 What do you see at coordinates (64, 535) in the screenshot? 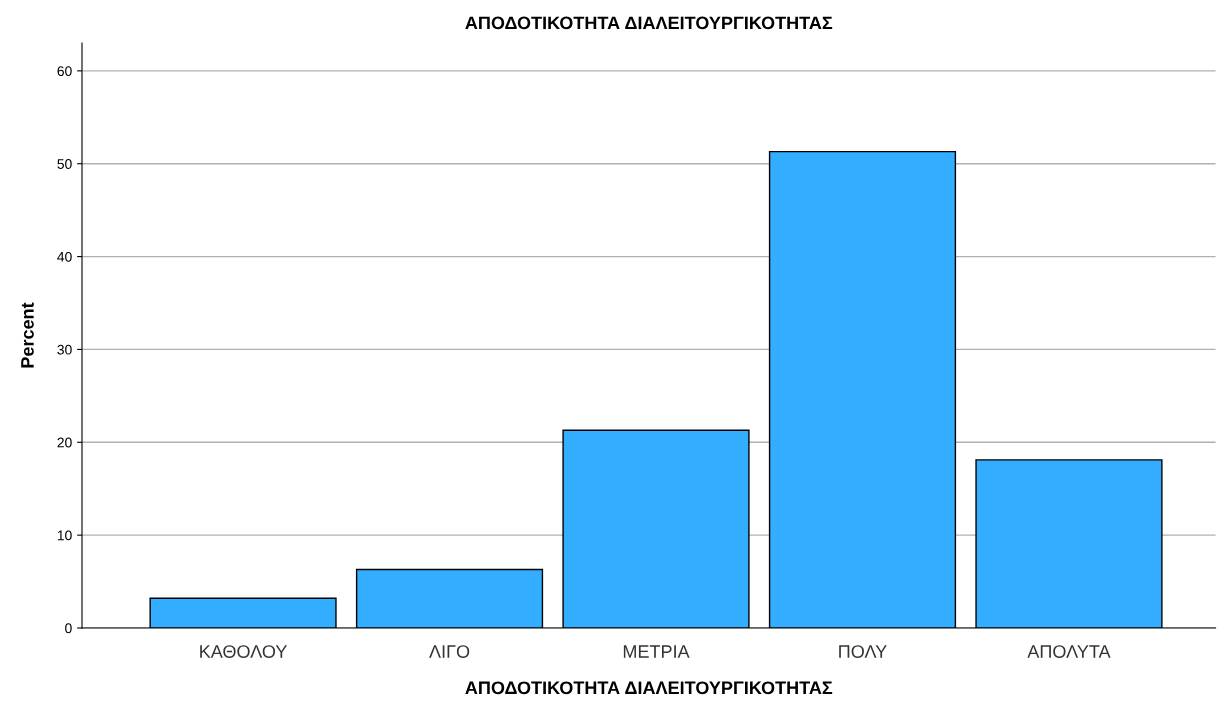
I see `y-tick-label: 10` at bounding box center [64, 535].